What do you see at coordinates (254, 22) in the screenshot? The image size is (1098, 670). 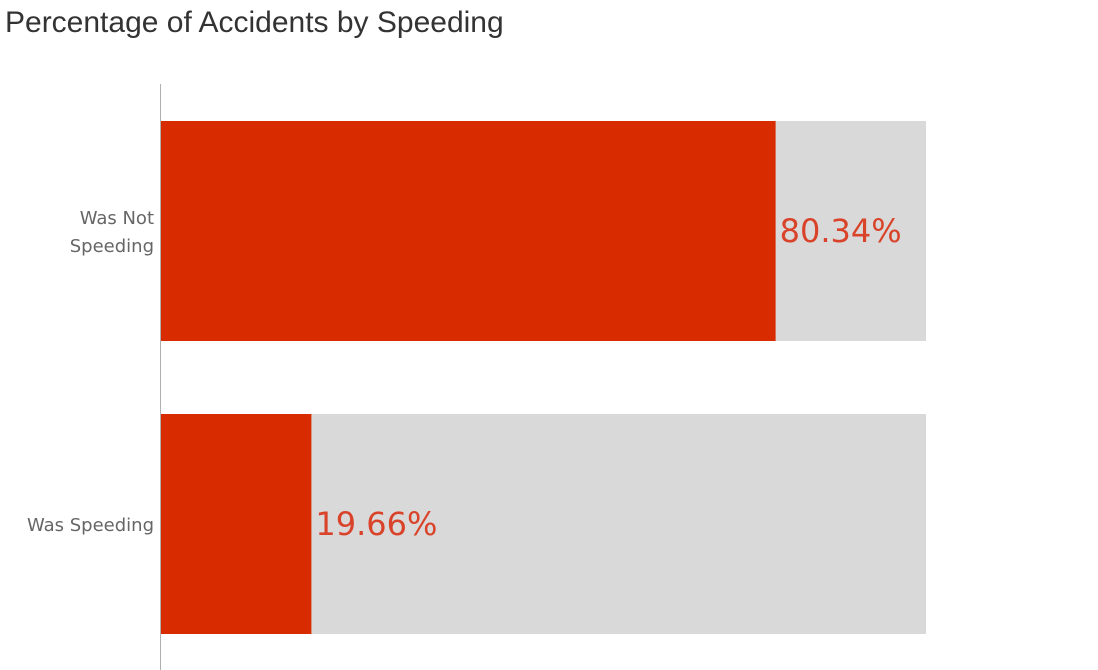 I see `chart-title: Percentage of Accidents by Speeding` at bounding box center [254, 22].